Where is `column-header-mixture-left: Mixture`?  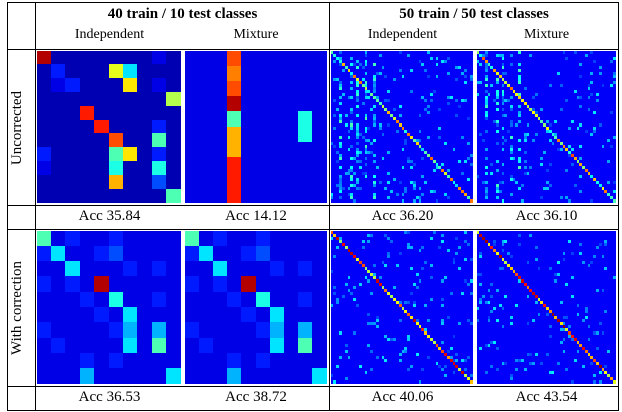 column-header-mixture-left: Mixture is located at coordinates (256, 34).